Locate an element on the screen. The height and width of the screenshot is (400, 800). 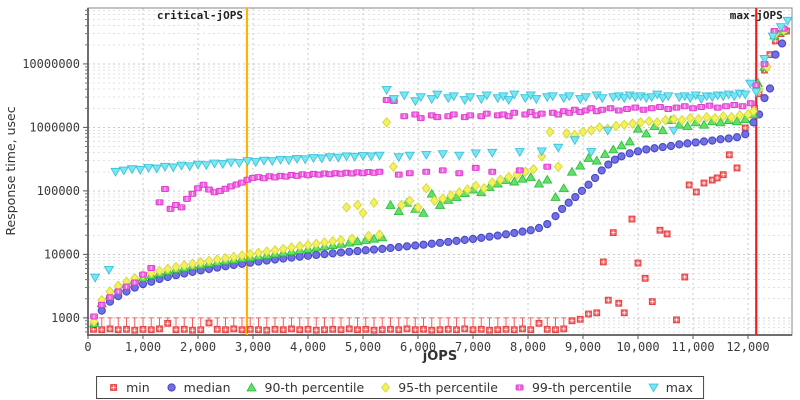
x-tick-label: 9,000 is located at coordinates (583, 347).